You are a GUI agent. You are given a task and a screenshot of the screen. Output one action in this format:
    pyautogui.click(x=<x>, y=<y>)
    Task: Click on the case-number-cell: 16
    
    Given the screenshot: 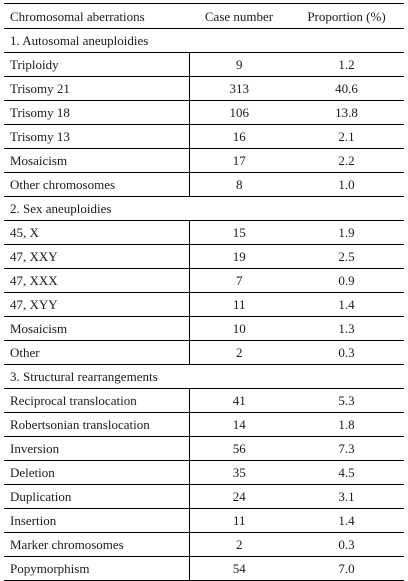 What is the action you would take?
    pyautogui.click(x=239, y=136)
    